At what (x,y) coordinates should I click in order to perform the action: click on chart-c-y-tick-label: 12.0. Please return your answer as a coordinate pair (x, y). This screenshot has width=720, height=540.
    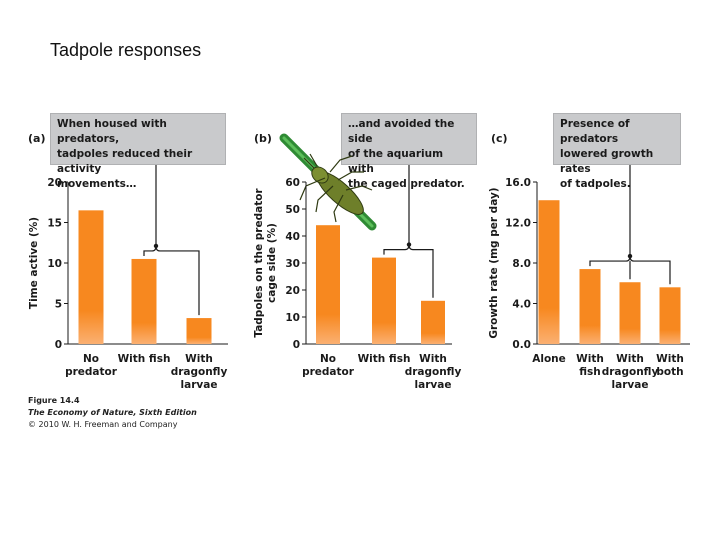
    Looking at the image, I should click on (518, 224).